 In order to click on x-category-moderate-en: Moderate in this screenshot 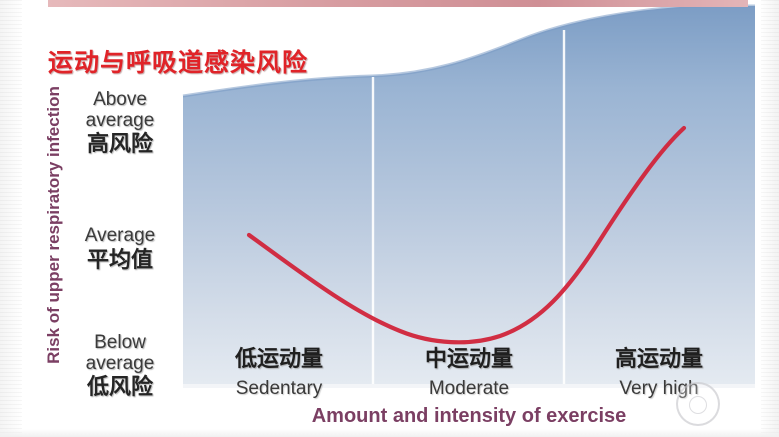, I will do `click(469, 388)`.